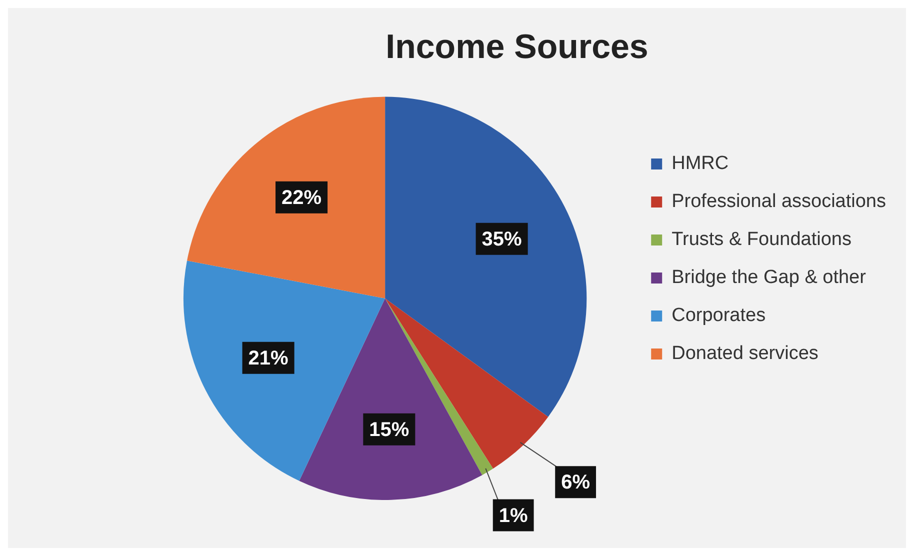  Describe the element at coordinates (268, 358) in the screenshot. I see `data-label: 21%` at that location.